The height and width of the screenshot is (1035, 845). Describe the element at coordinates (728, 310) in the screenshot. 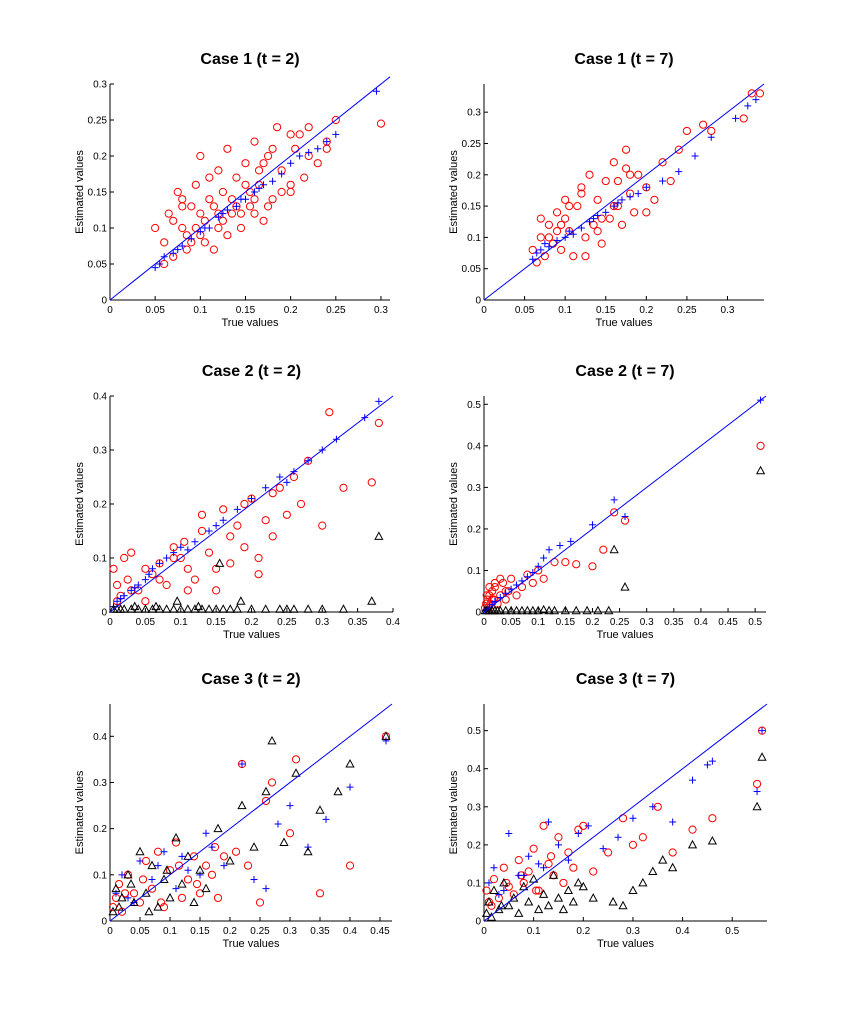

I see `x-tick-label: 0.3` at that location.